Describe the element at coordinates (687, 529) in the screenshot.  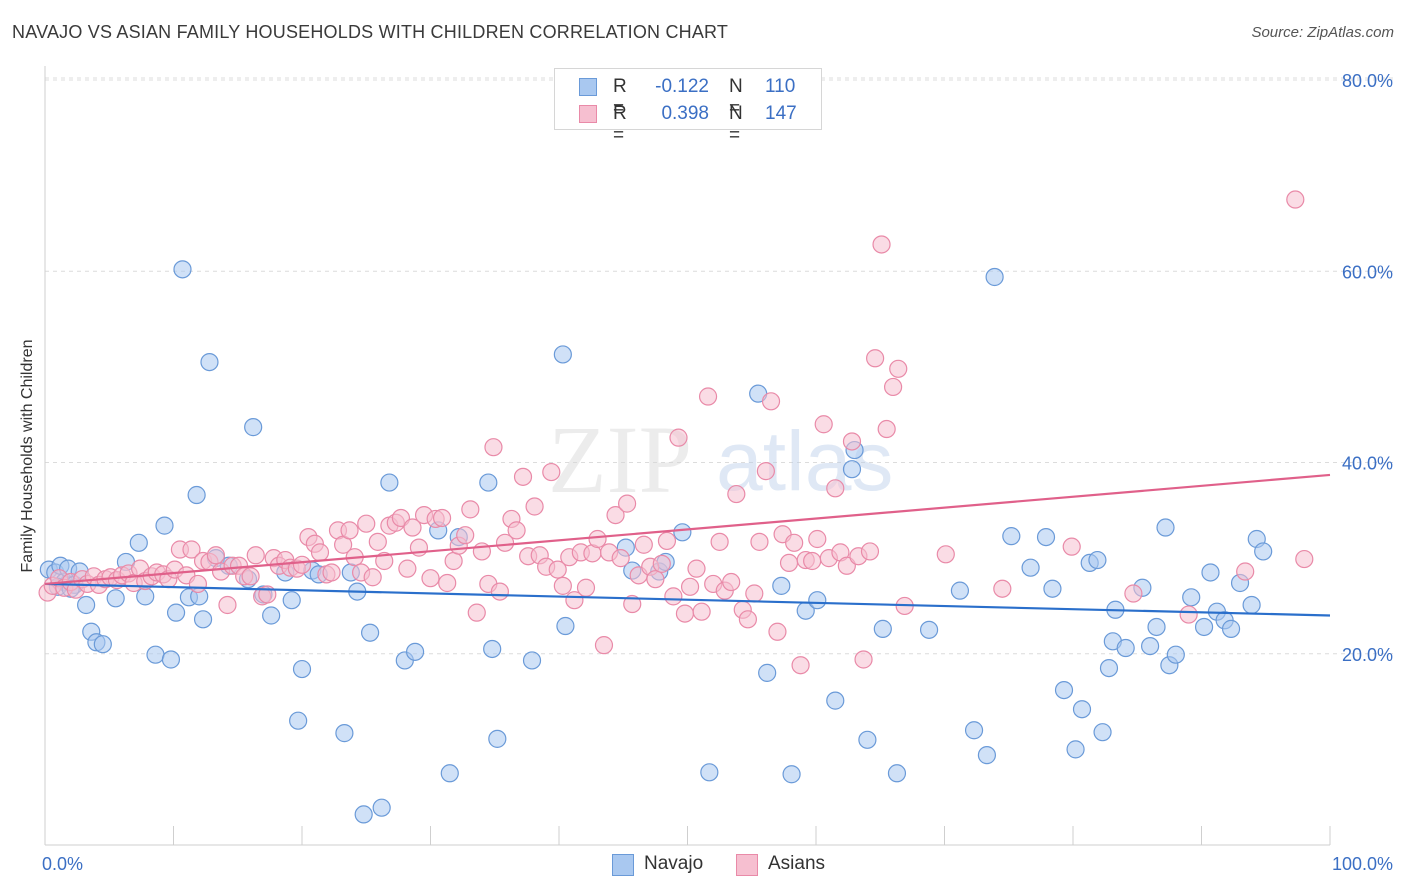
I see `asians-trend-line` at that location.